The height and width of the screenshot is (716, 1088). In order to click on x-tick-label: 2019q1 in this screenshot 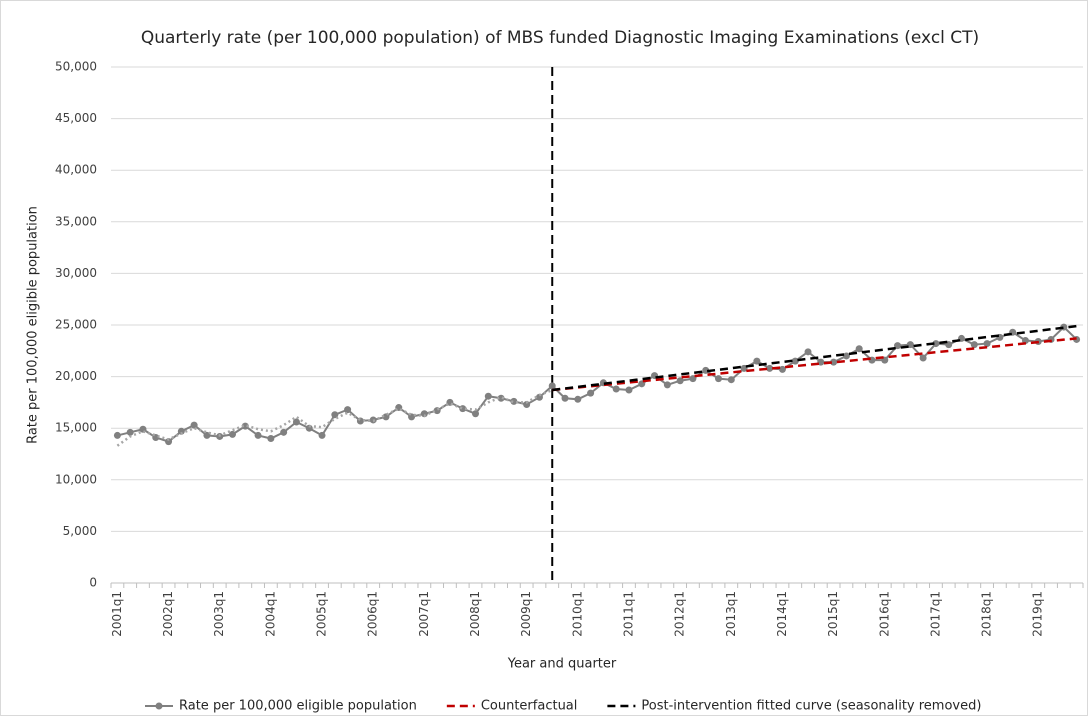, I will do `click(1038, 614)`.